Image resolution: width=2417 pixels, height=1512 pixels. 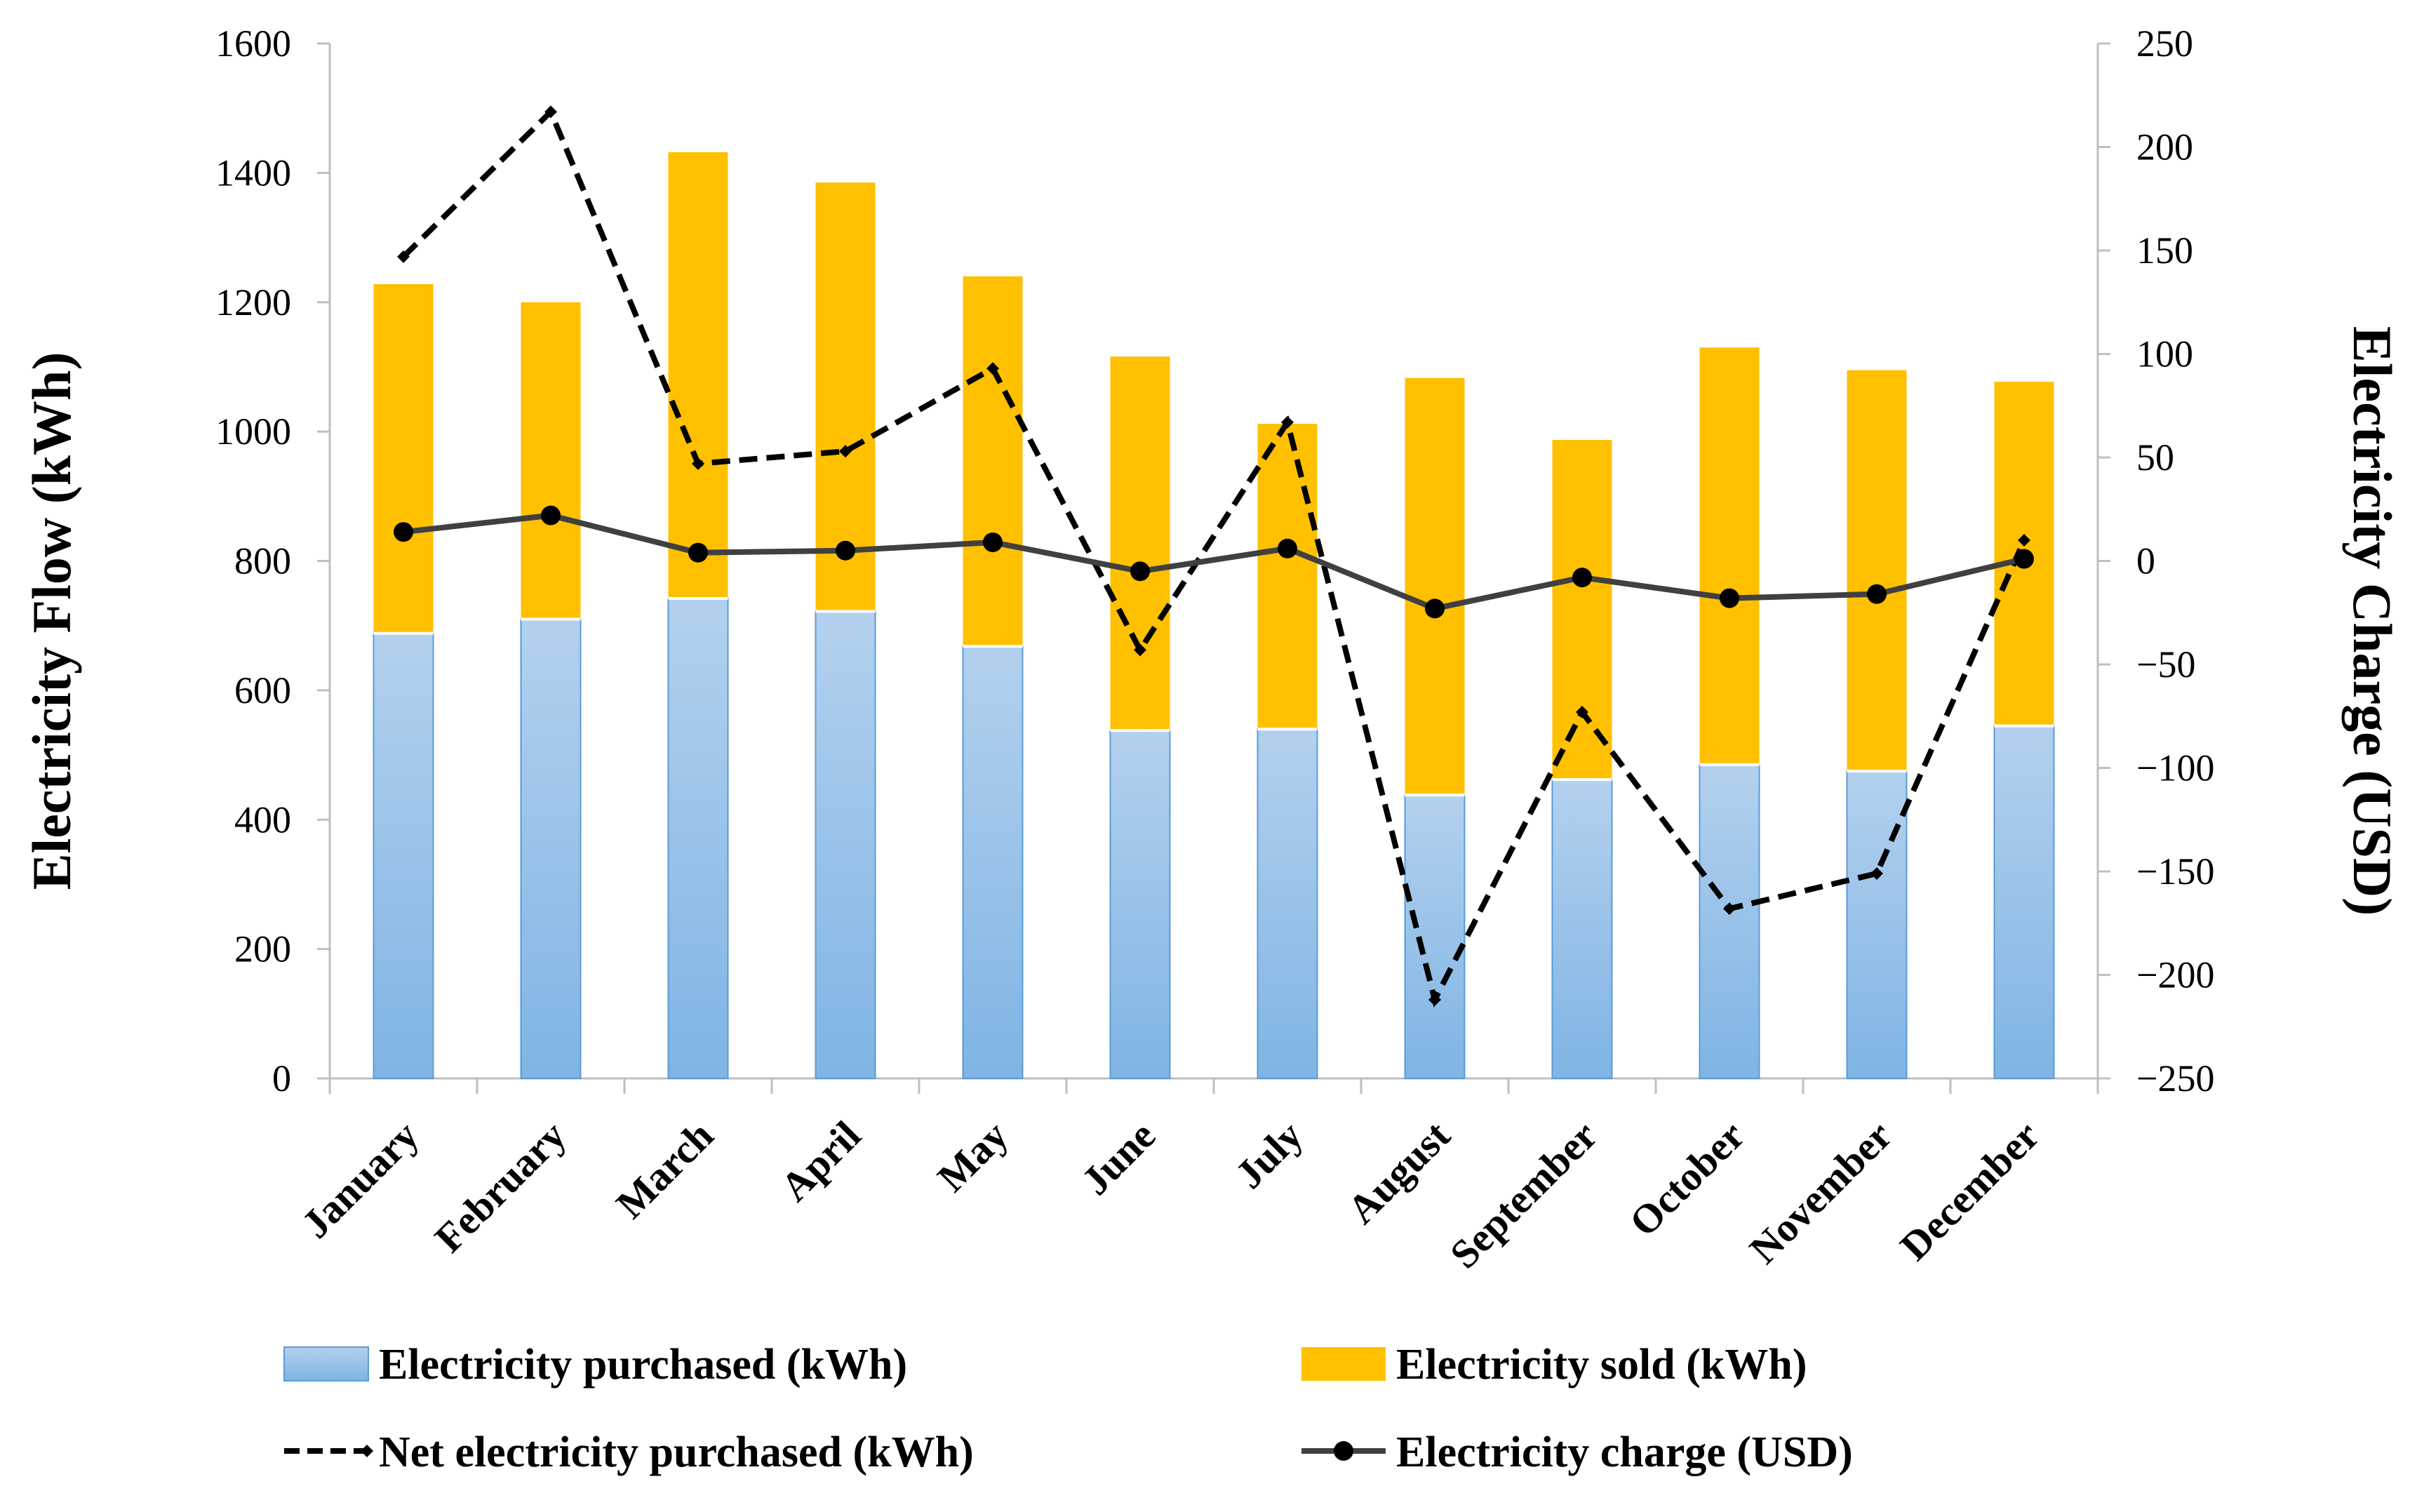 I want to click on x-tick-label: November, so click(x=1821, y=1192).